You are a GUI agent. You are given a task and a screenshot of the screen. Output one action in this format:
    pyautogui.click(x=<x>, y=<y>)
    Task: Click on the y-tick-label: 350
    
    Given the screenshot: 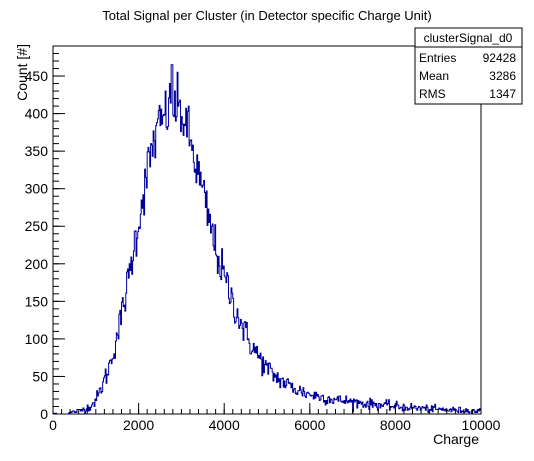 What is the action you would take?
    pyautogui.click(x=37, y=151)
    